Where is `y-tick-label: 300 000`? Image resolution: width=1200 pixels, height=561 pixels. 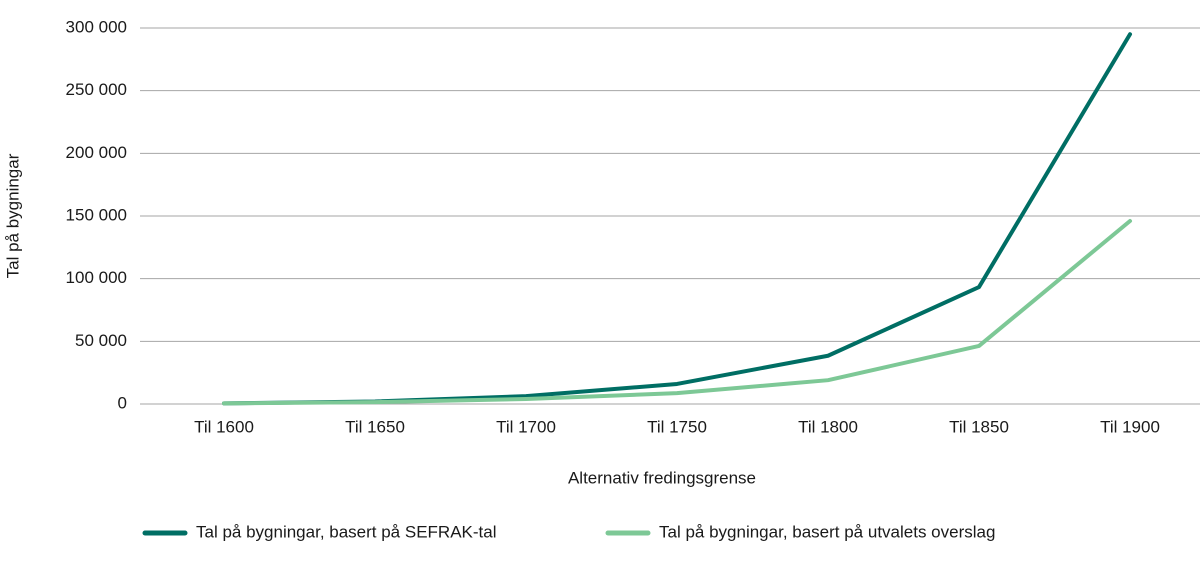 y-tick-label: 300 000 is located at coordinates (96, 26).